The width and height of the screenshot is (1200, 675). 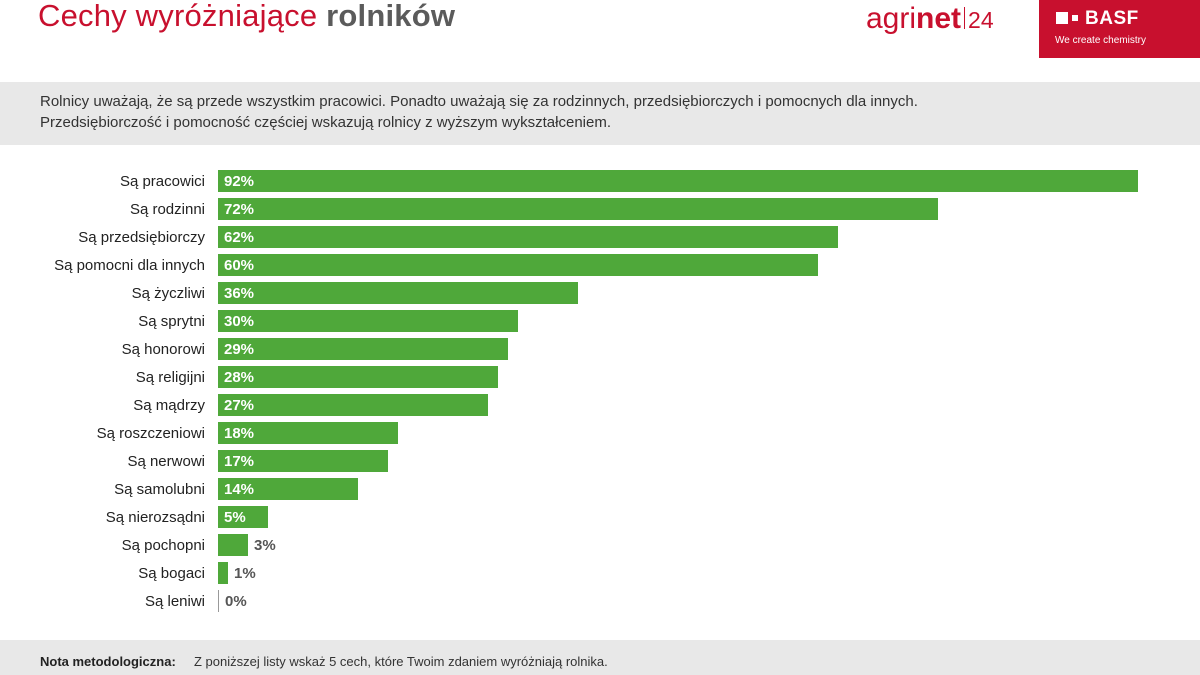 I want to click on category-label: Są sprytni, so click(x=171, y=321).